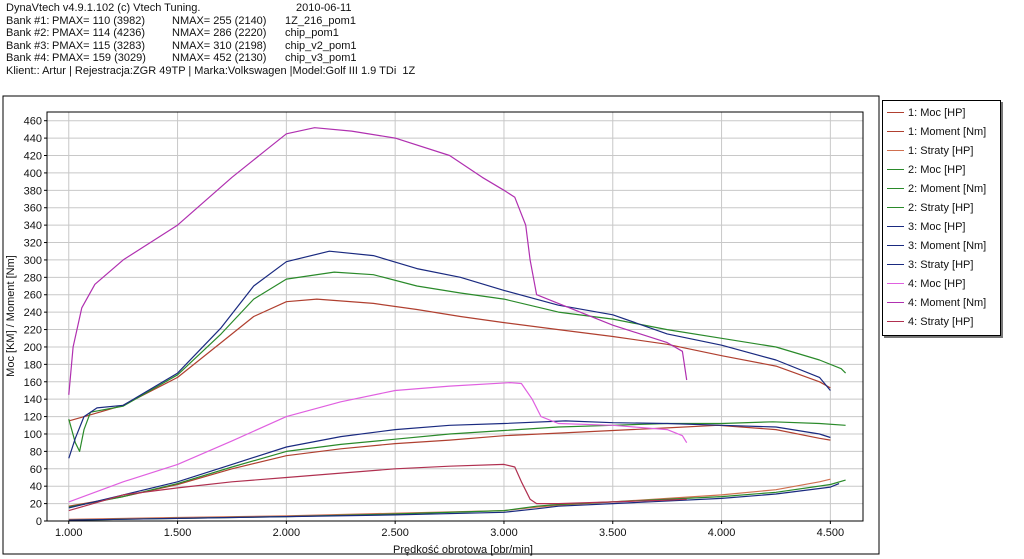 This screenshot has height=559, width=1024. I want to click on legend-item: 2: Moc [HP], so click(926, 169).